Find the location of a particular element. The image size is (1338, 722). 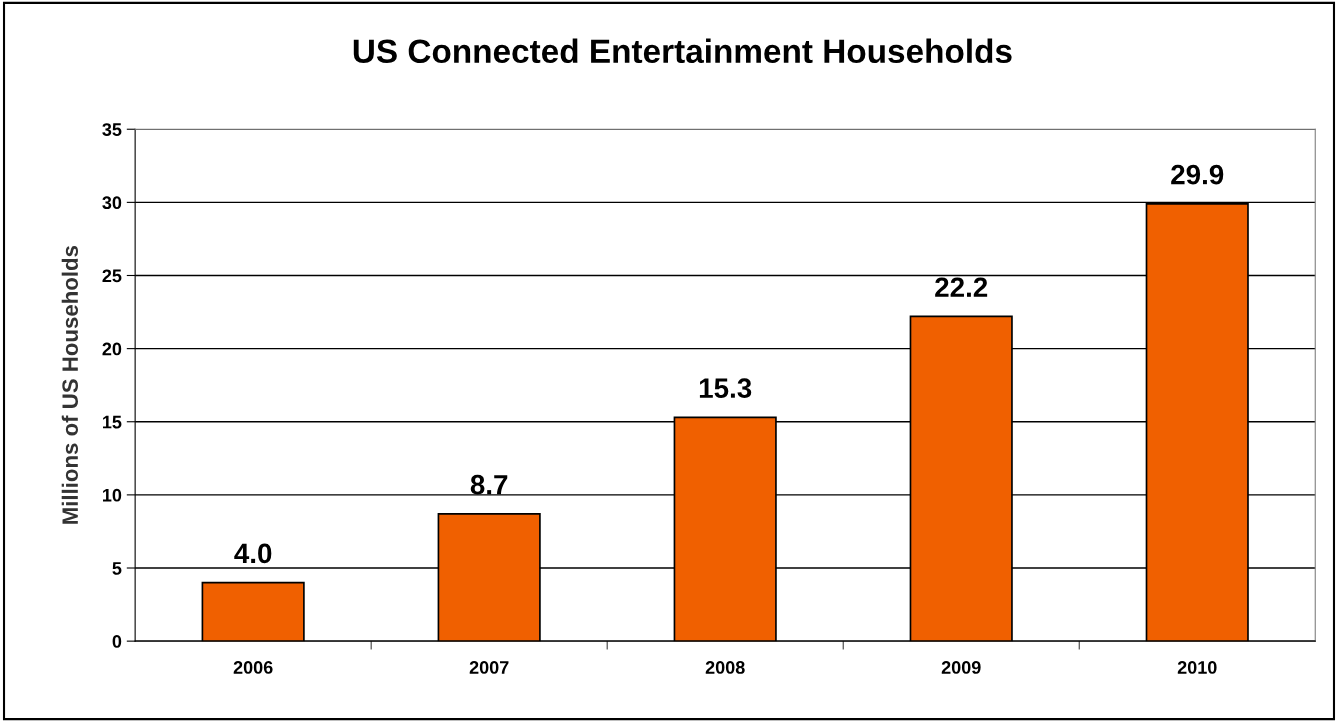

y-axis-title: Millions of US Households is located at coordinates (70, 384).